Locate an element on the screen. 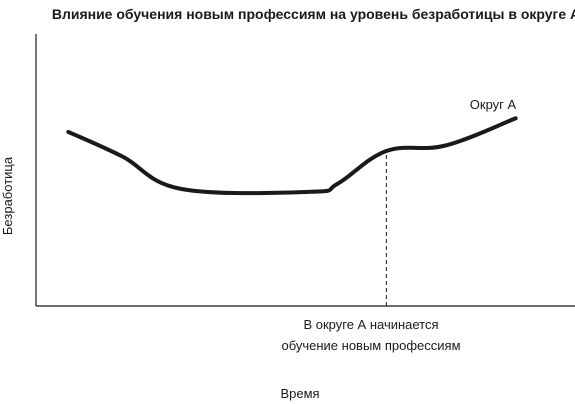  y-axis-label: Безработица is located at coordinates (7, 195).